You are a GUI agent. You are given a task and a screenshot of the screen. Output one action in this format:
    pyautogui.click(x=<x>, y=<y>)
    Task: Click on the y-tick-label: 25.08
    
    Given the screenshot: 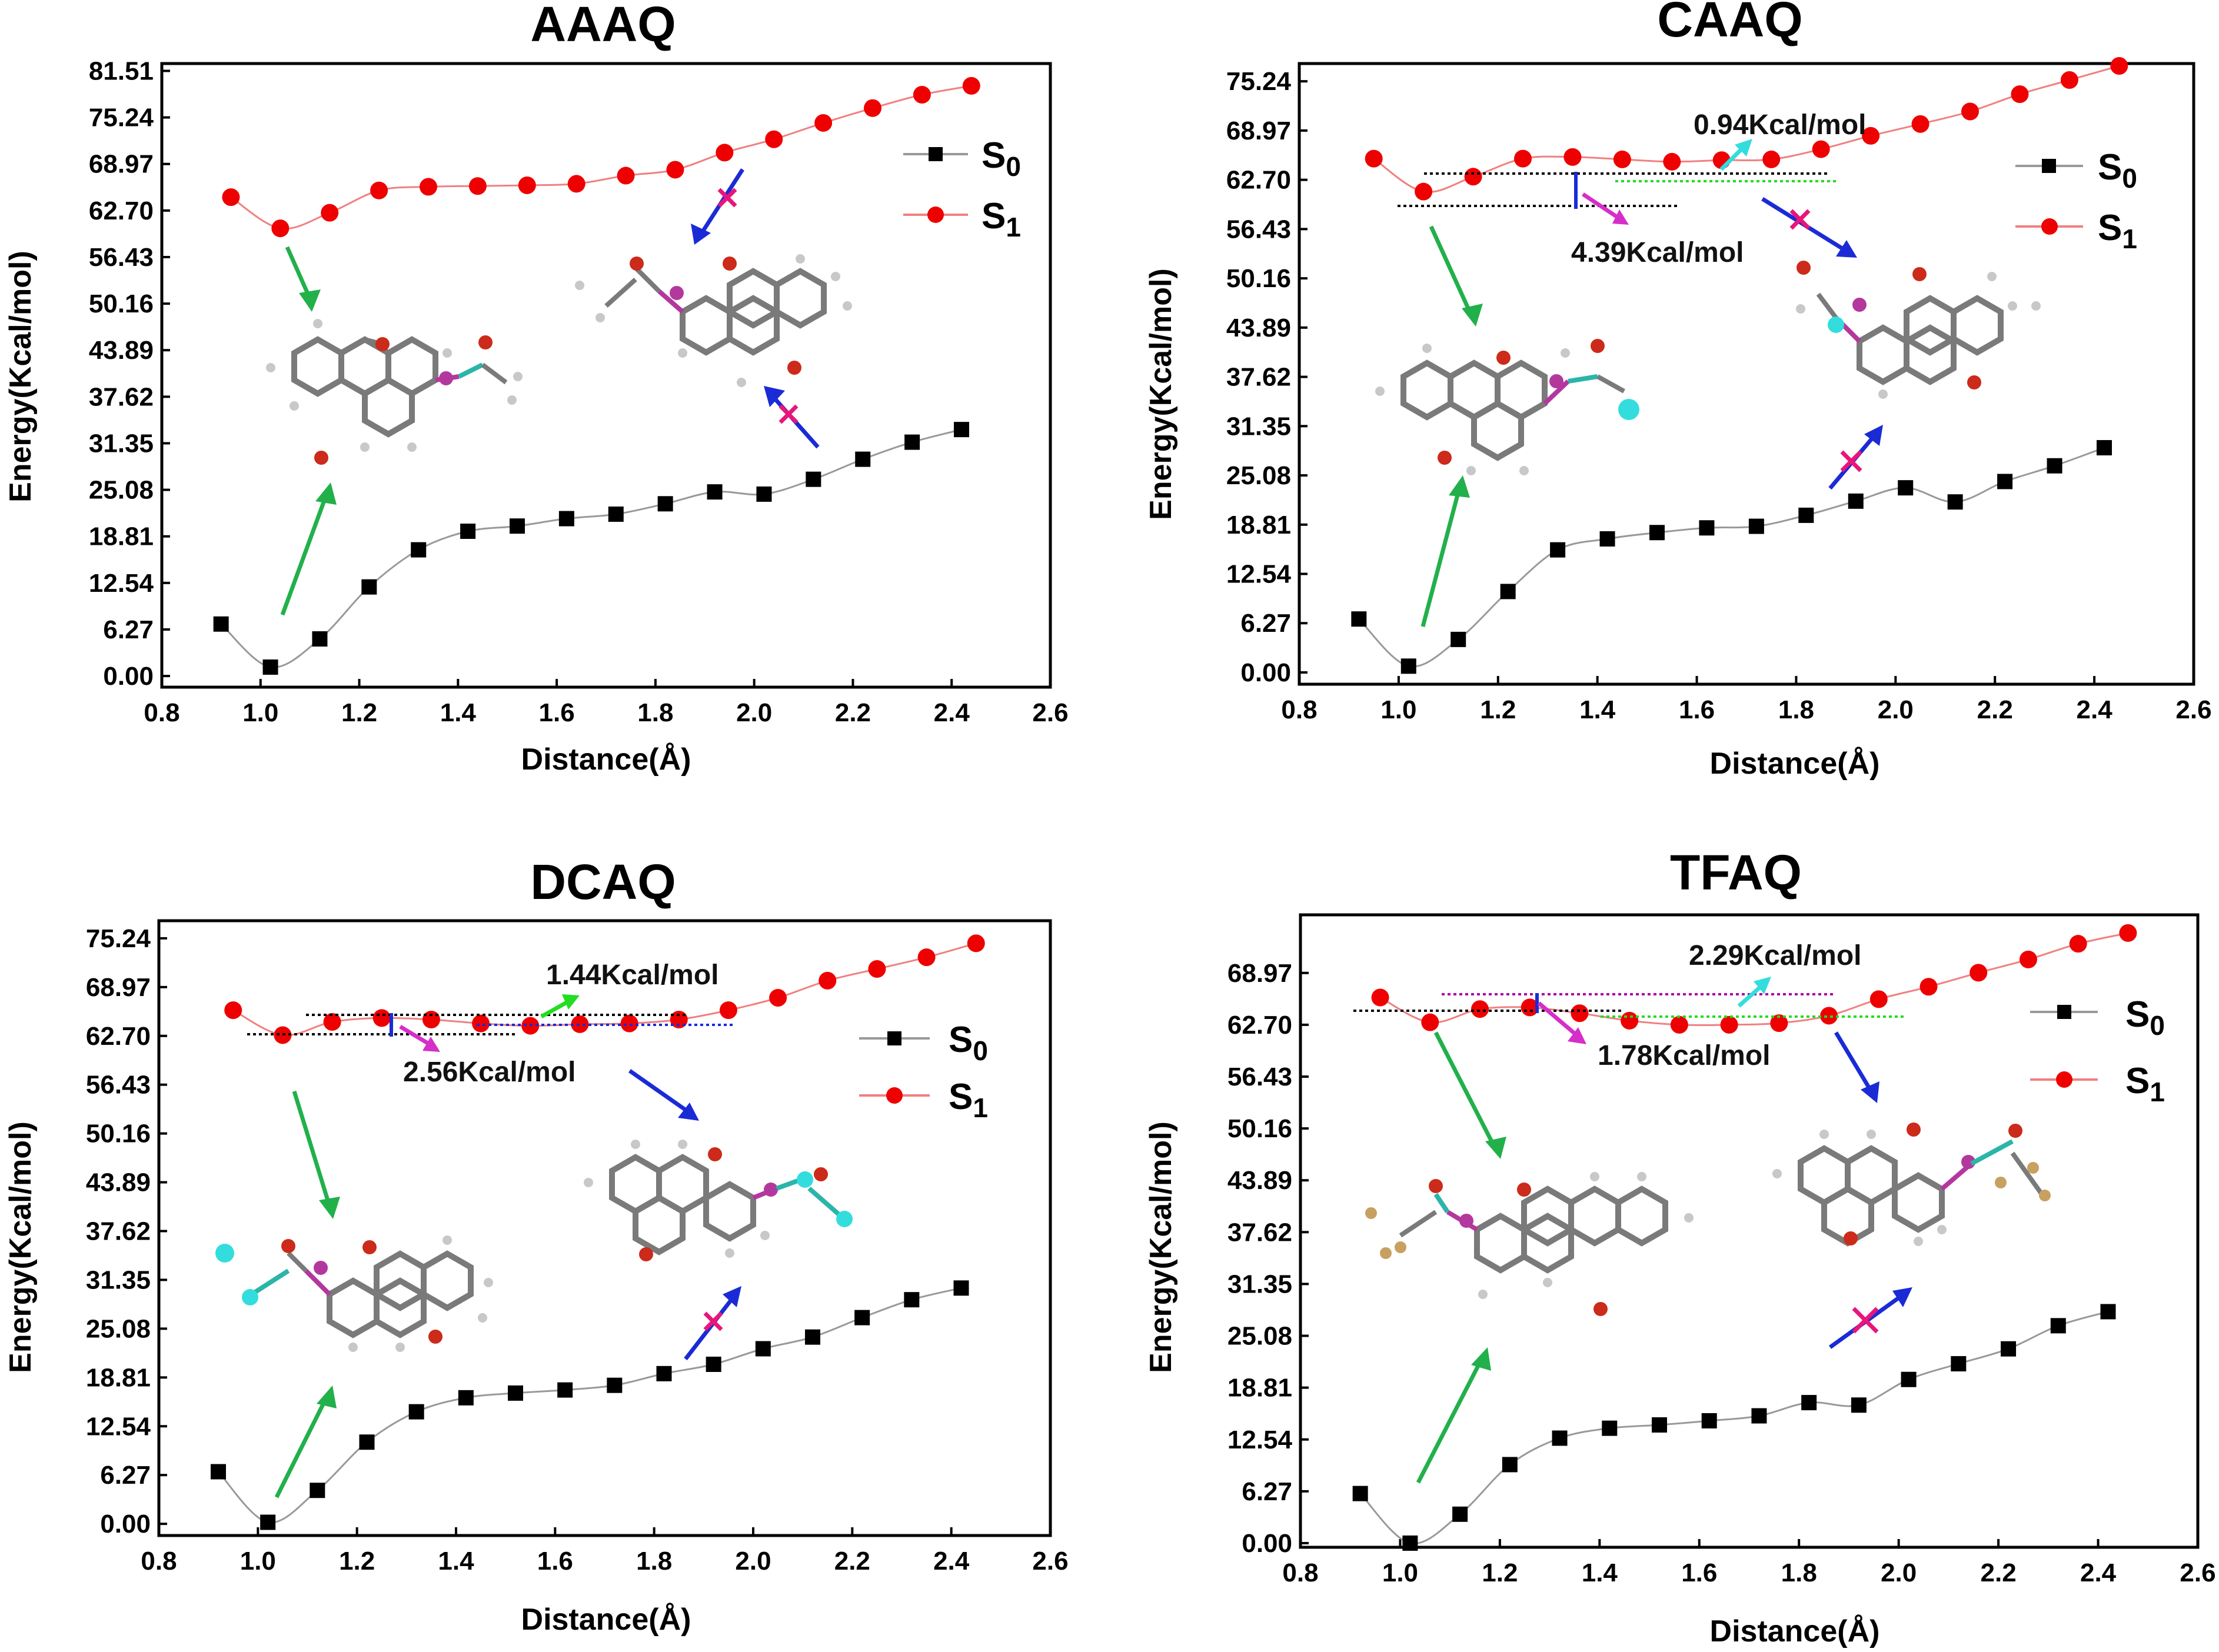 What is the action you would take?
    pyautogui.click(x=121, y=490)
    